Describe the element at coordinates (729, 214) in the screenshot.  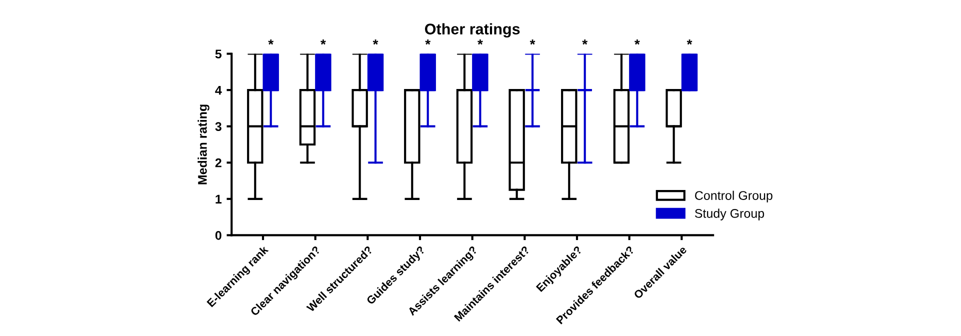
I see `legend-label: Study Group` at that location.